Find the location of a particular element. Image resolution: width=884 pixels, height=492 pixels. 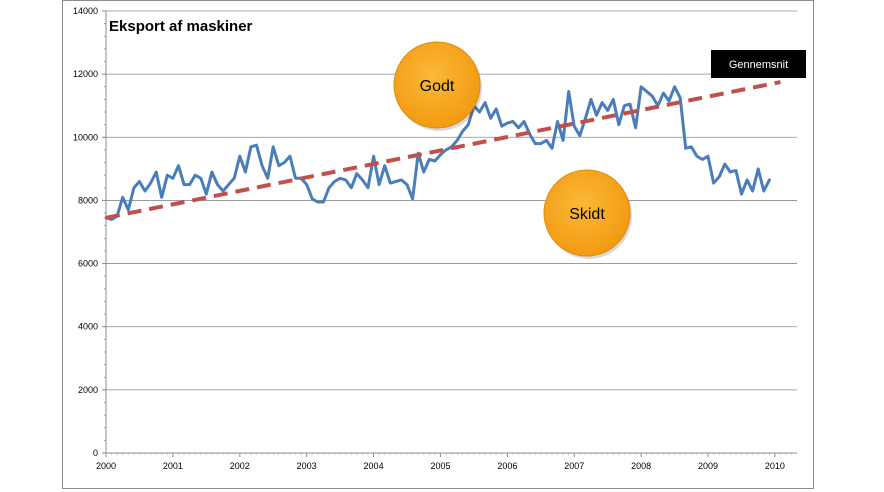

legend-box is located at coordinates (758, 64).